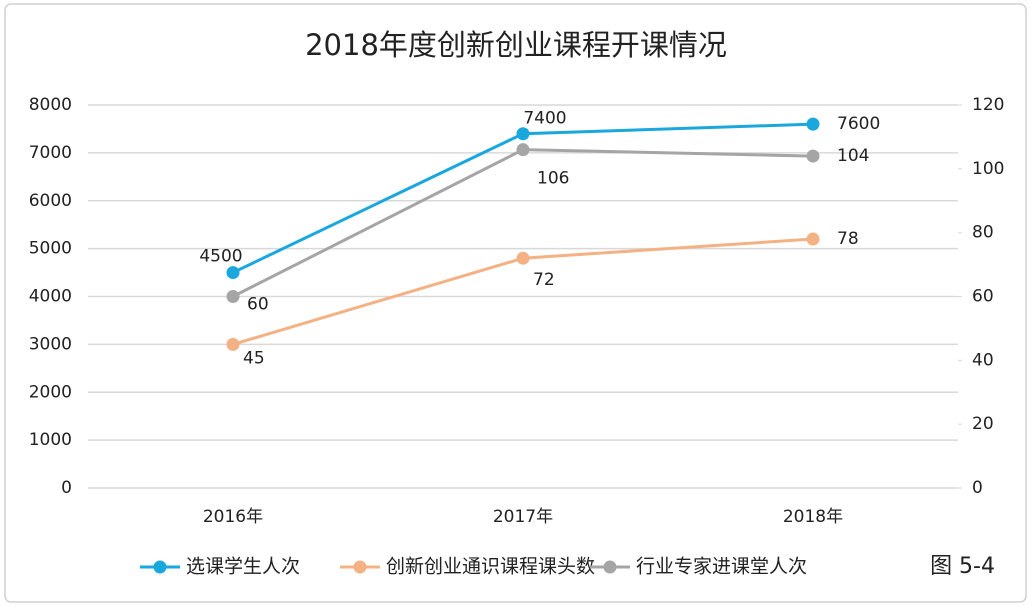 This screenshot has width=1032, height=608. I want to click on y2-tick-label: 80, so click(983, 233).